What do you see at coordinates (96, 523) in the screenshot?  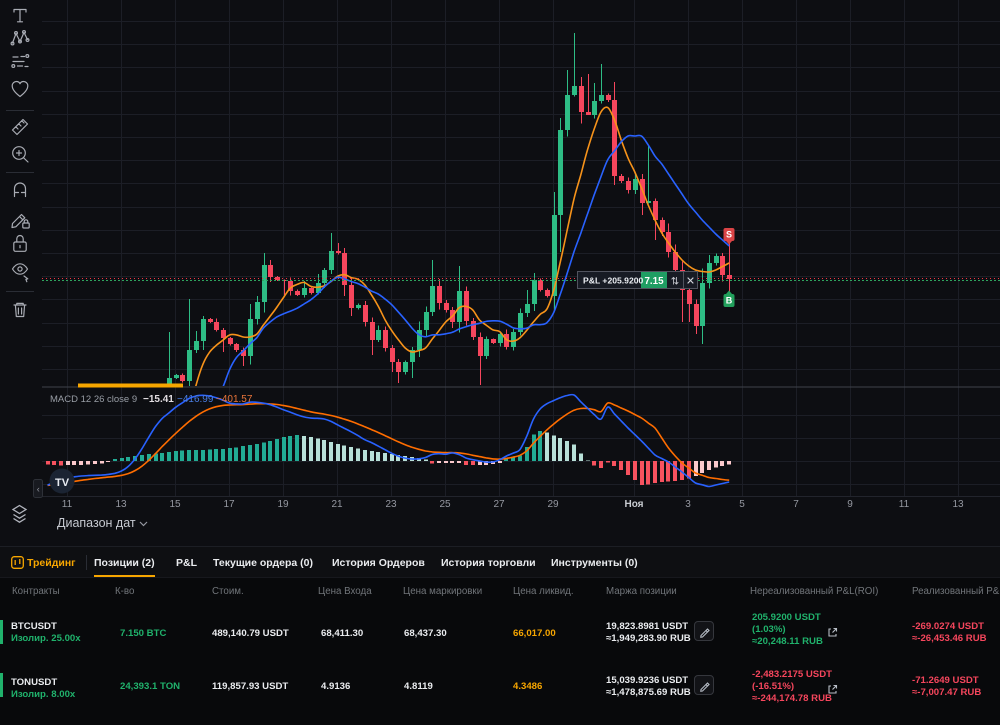 I see `svg-text: Диапазон дат` at bounding box center [96, 523].